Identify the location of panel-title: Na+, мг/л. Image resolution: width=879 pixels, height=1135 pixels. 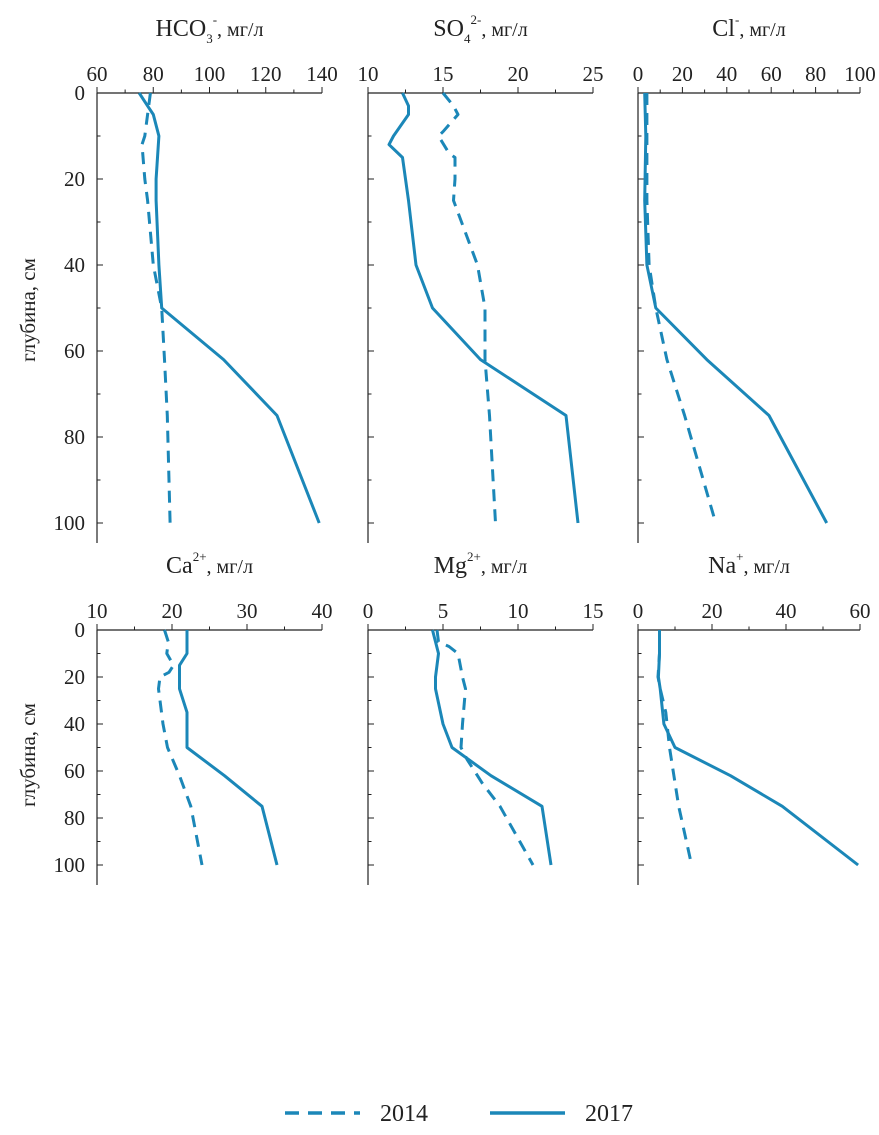
(749, 564).